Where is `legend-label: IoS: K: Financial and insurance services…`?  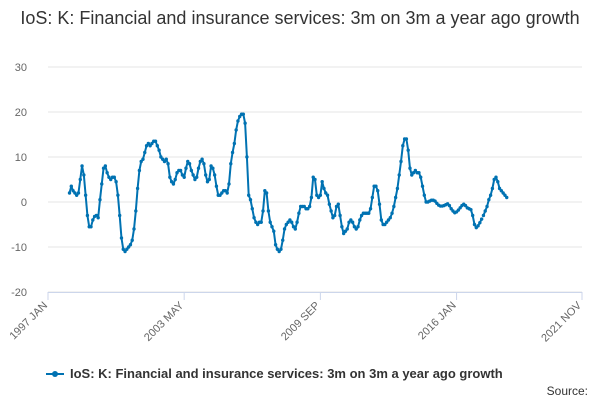 legend-label: IoS: K: Financial and insurance services… is located at coordinates (286, 373).